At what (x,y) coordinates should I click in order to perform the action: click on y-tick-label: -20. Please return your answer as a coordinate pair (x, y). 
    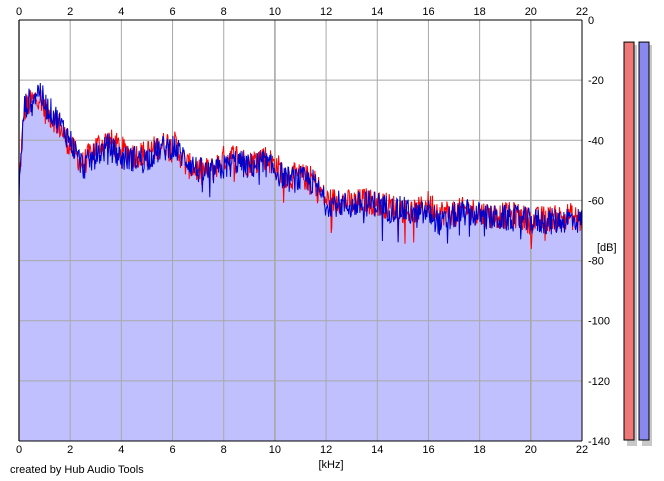
    Looking at the image, I should click on (596, 81).